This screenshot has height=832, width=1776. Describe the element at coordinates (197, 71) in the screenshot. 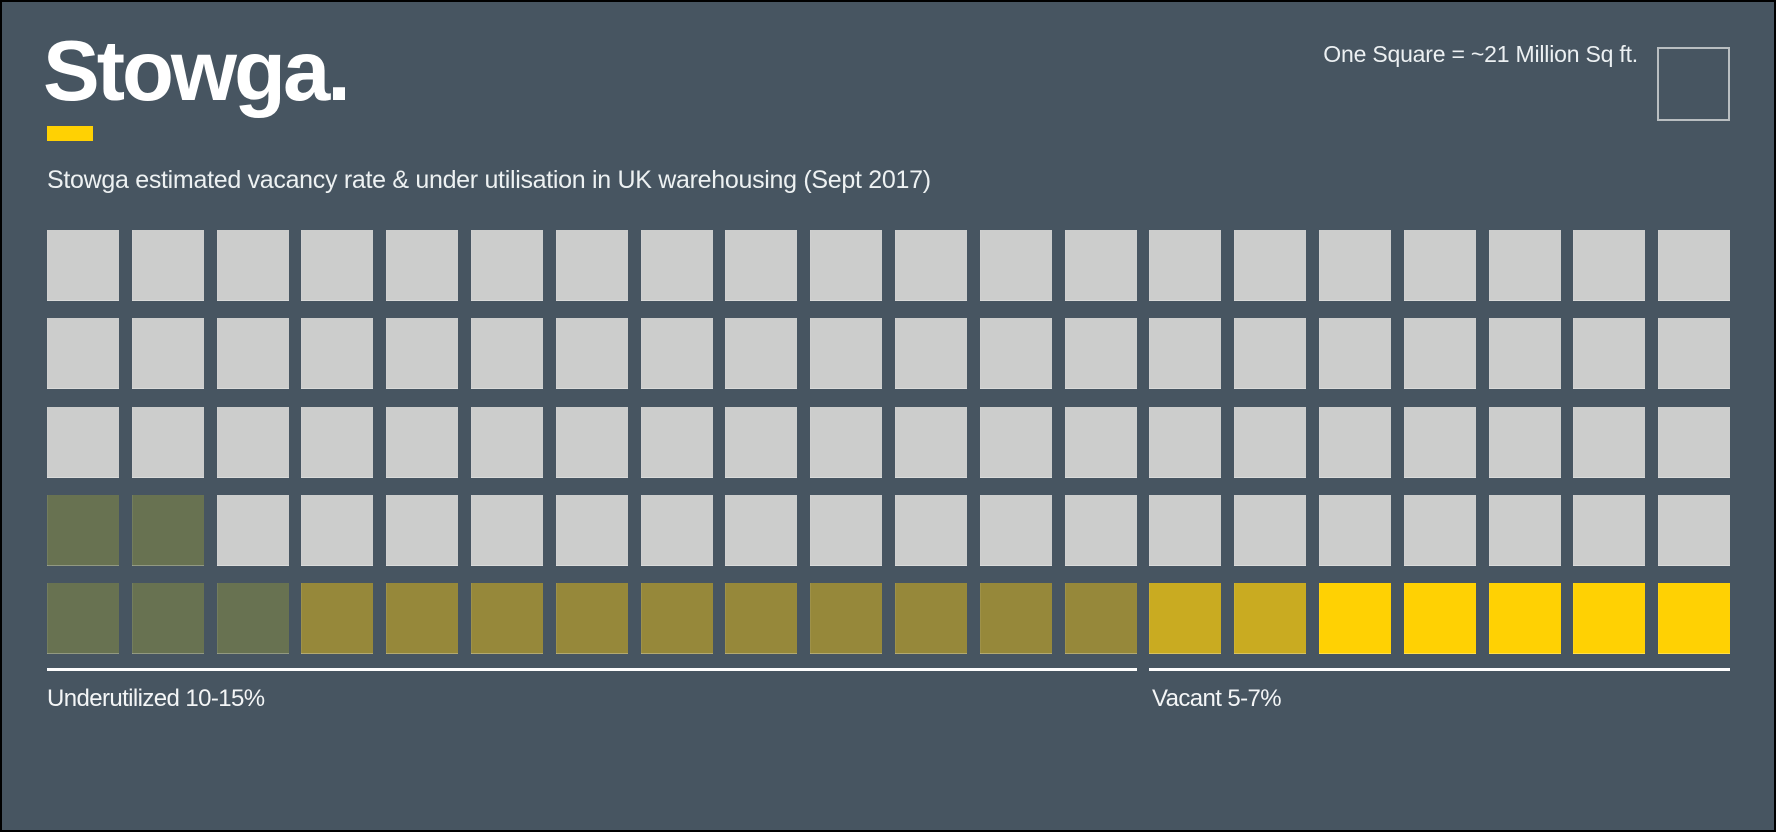

I see `stowga-logo: Stowga.` at that location.